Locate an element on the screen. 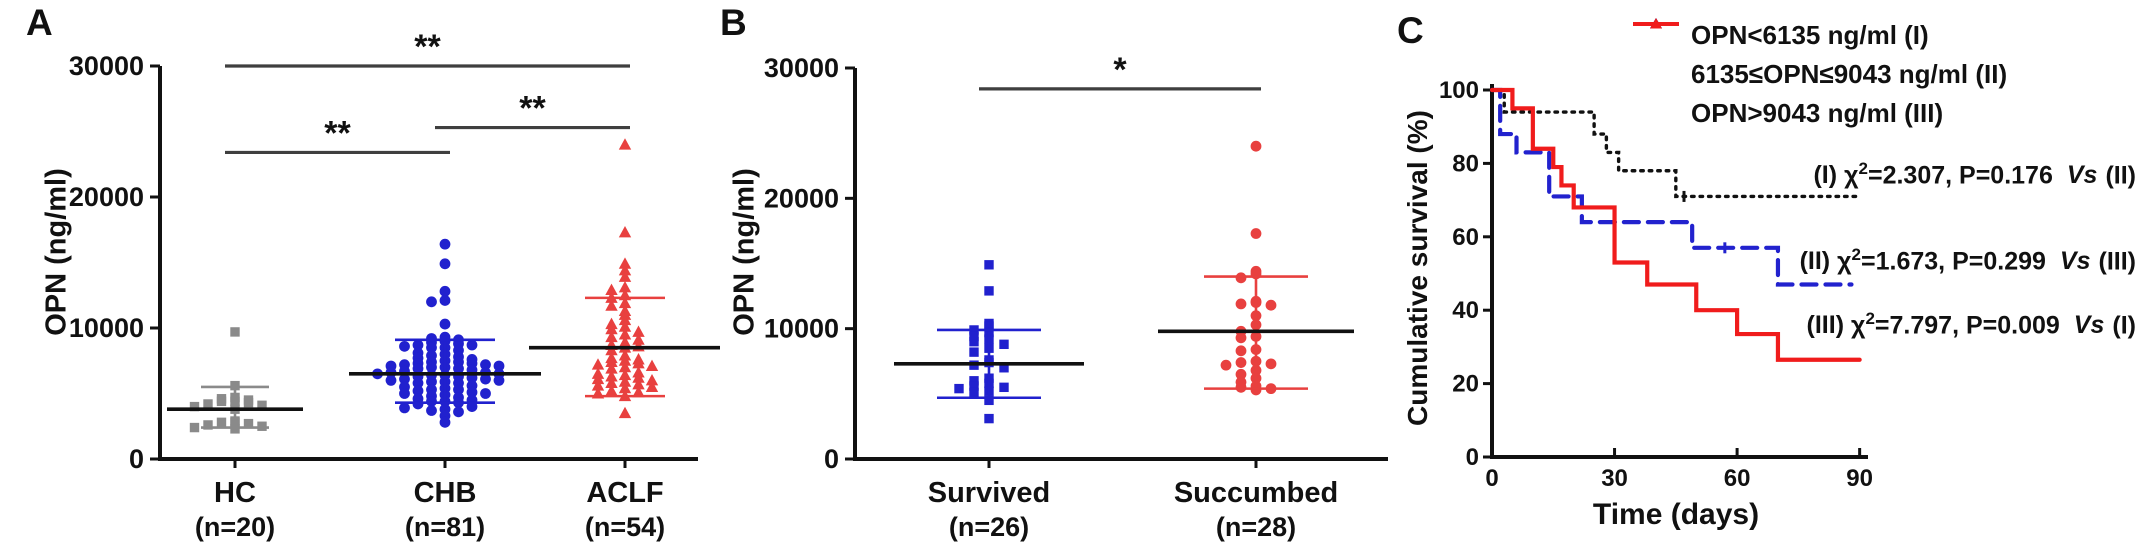  axis-text: (n=28) is located at coordinates (1256, 527).